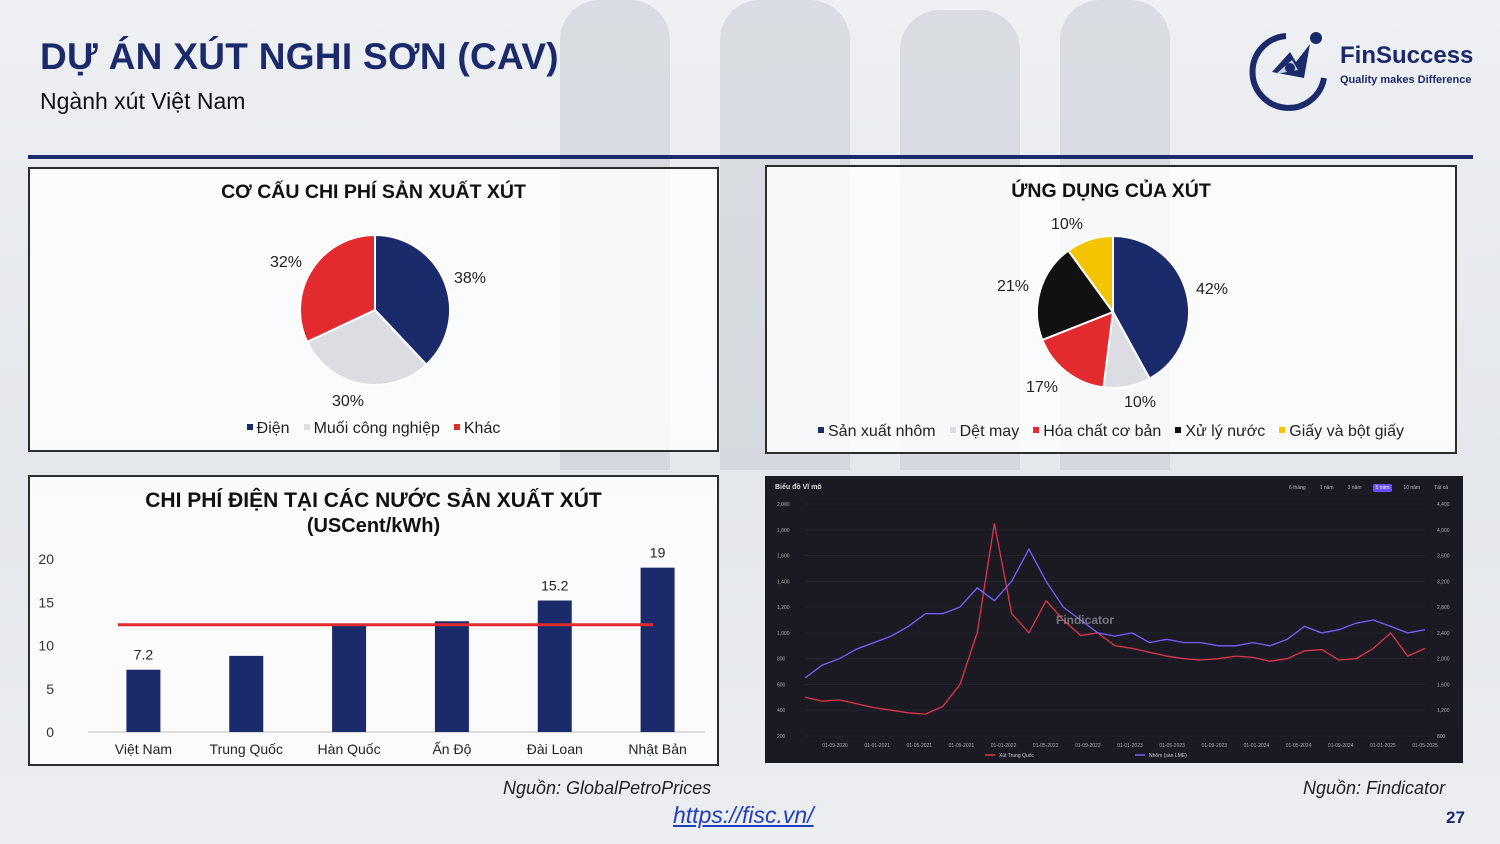  I want to click on x-tick-label: 01-09-2023, so click(1214, 746).